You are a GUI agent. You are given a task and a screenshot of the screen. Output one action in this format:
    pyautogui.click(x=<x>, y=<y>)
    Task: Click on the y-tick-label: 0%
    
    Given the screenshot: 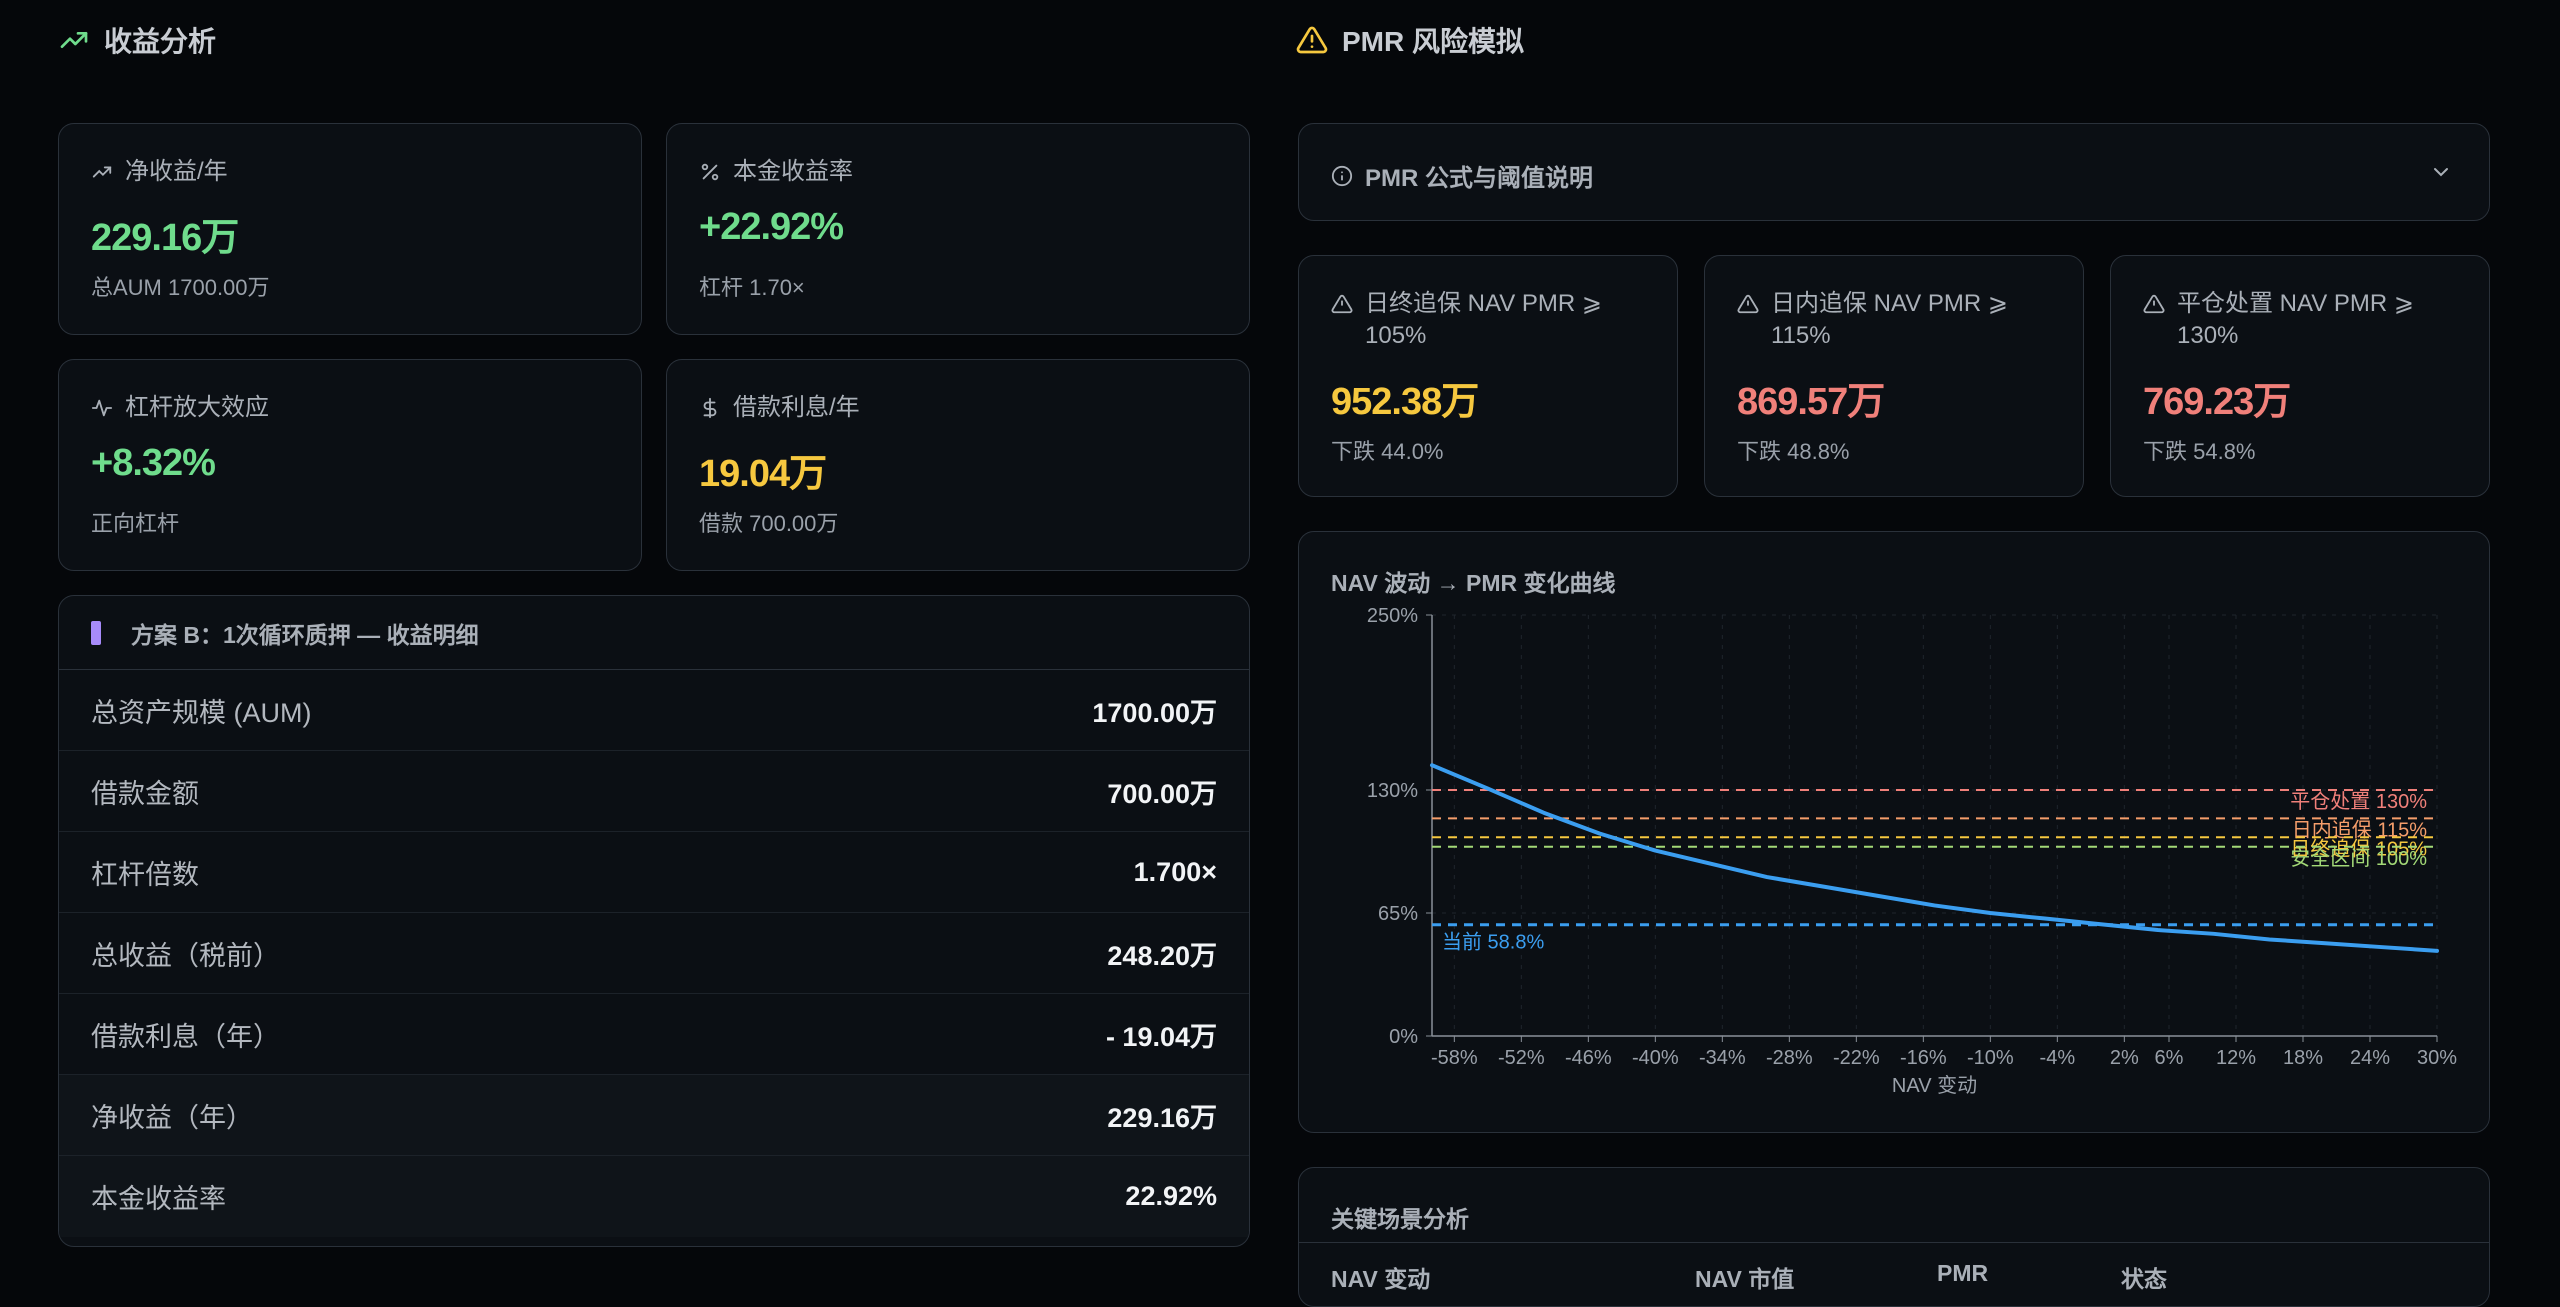 What is the action you would take?
    pyautogui.click(x=1403, y=1037)
    